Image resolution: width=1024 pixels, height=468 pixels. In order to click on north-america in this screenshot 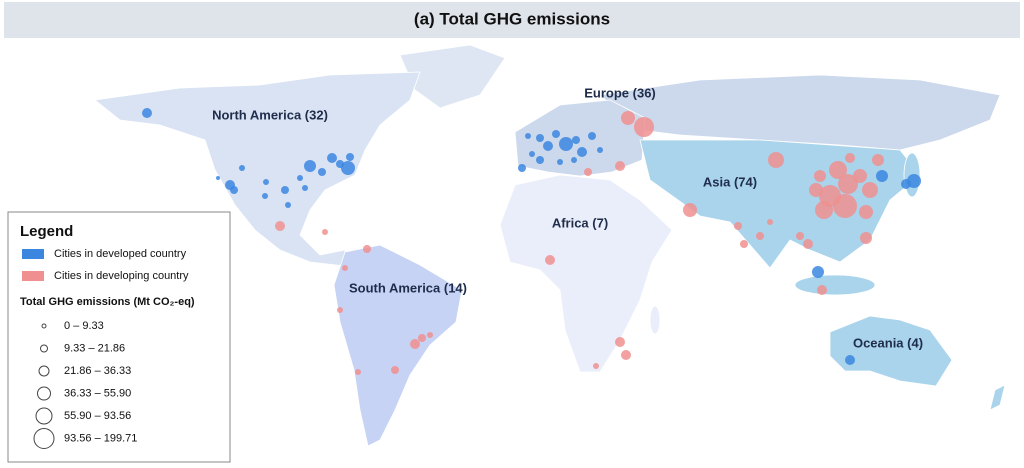, I will do `click(257, 169)`.